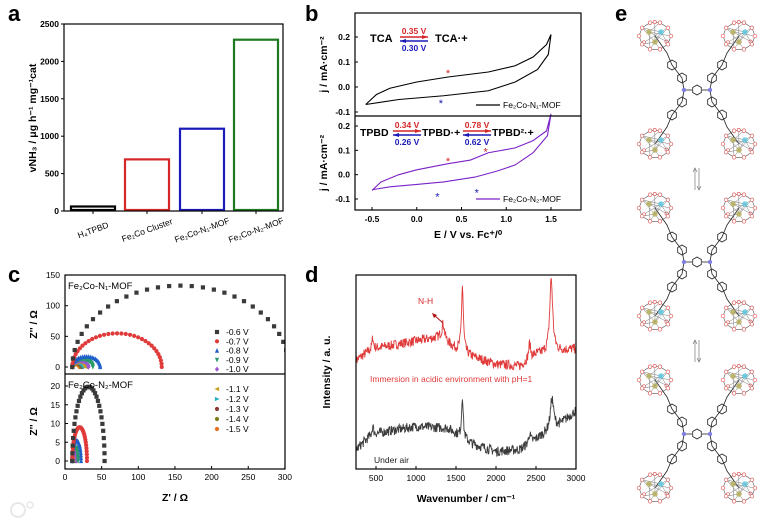  Describe the element at coordinates (381, 39) in the screenshot. I see `scheme-species: TCA` at that location.